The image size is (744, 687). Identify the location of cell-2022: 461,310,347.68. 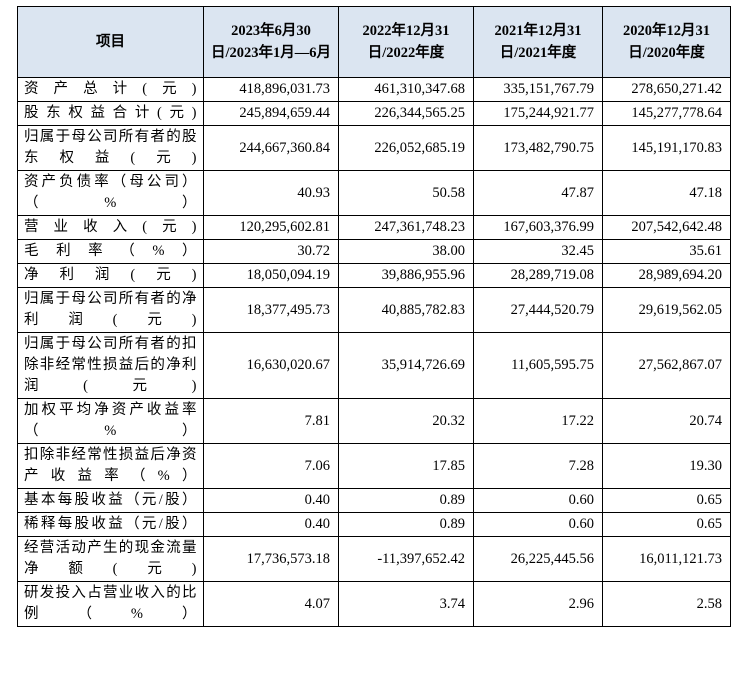
(406, 89).